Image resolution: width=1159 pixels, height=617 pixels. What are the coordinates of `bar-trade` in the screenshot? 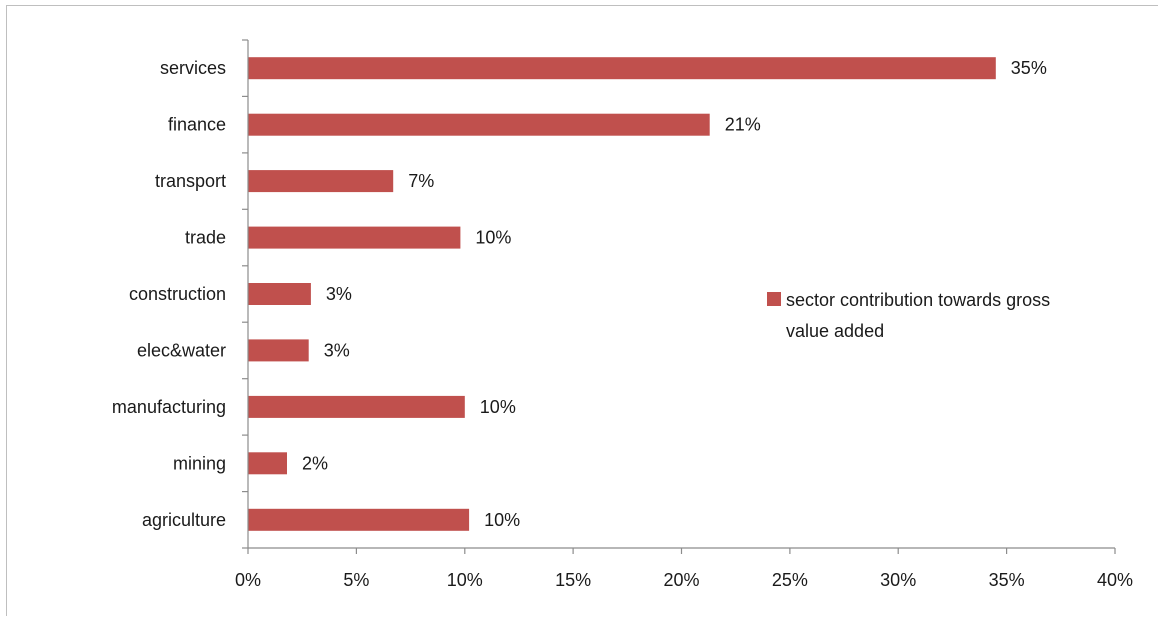 It's located at (354, 237).